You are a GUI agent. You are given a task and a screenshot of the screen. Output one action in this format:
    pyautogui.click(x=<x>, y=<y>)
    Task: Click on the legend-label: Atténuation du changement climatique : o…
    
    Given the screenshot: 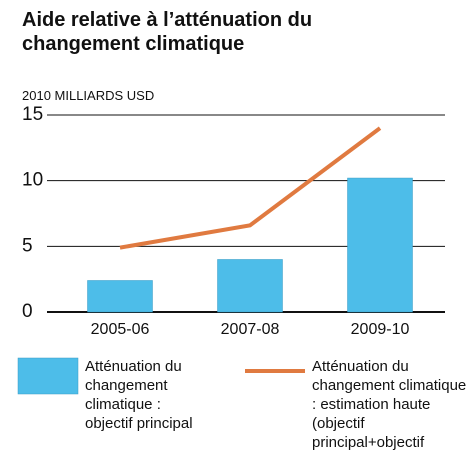 What is the action you would take?
    pyautogui.click(x=139, y=395)
    